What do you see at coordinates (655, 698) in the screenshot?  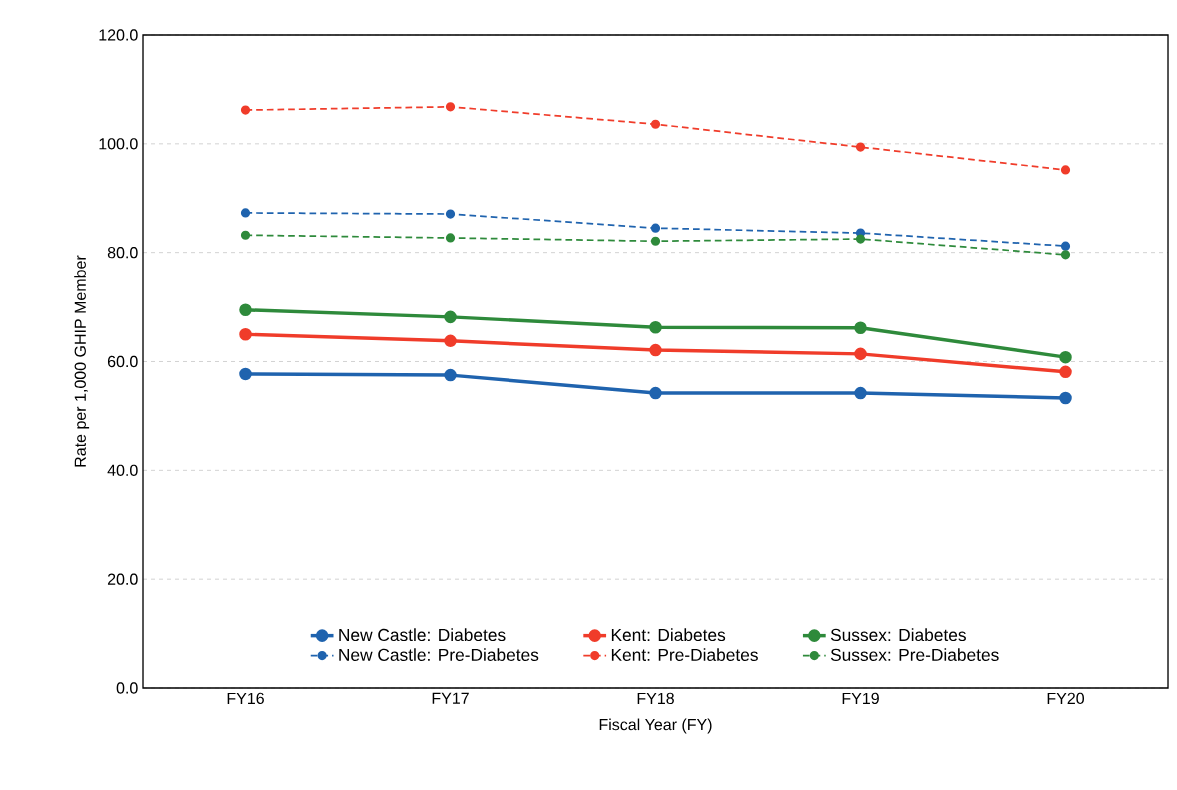 I see `x-tick-label: FY18` at bounding box center [655, 698].